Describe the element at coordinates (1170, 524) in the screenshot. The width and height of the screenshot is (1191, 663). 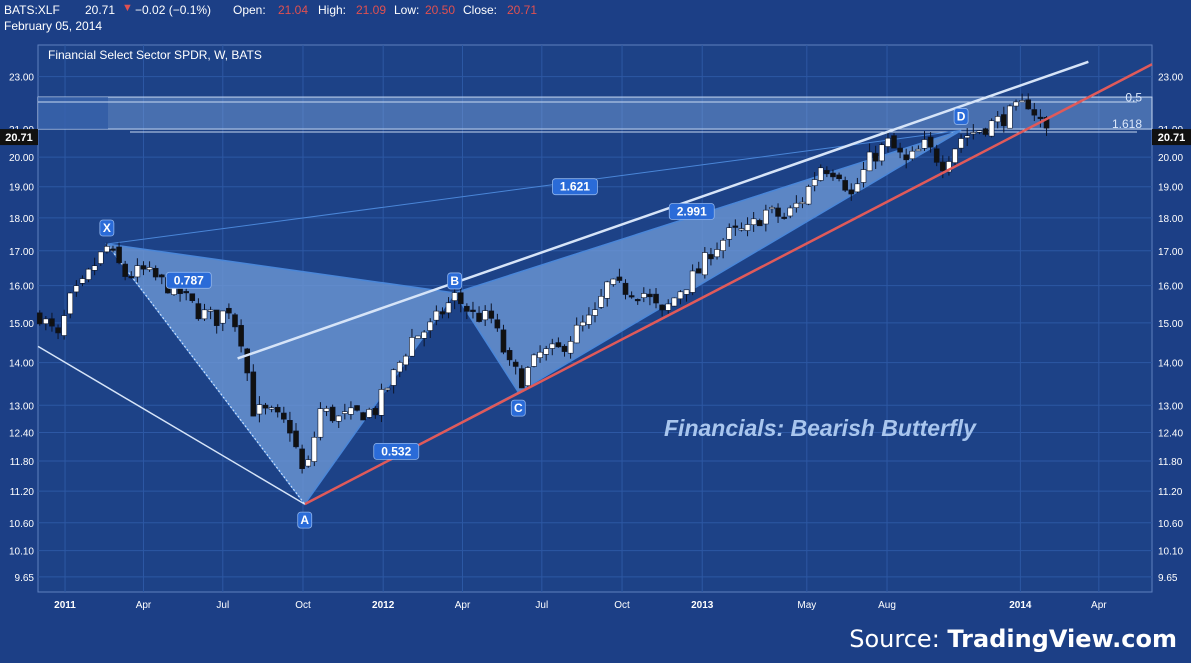
I see `y-tick-label-right: 10.60` at that location.